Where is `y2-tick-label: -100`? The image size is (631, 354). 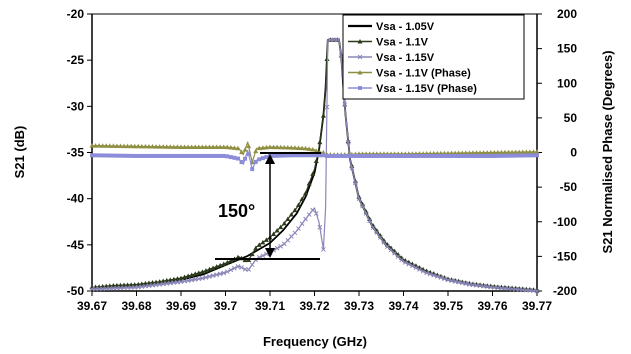
y2-tick-label: -100 is located at coordinates (565, 222).